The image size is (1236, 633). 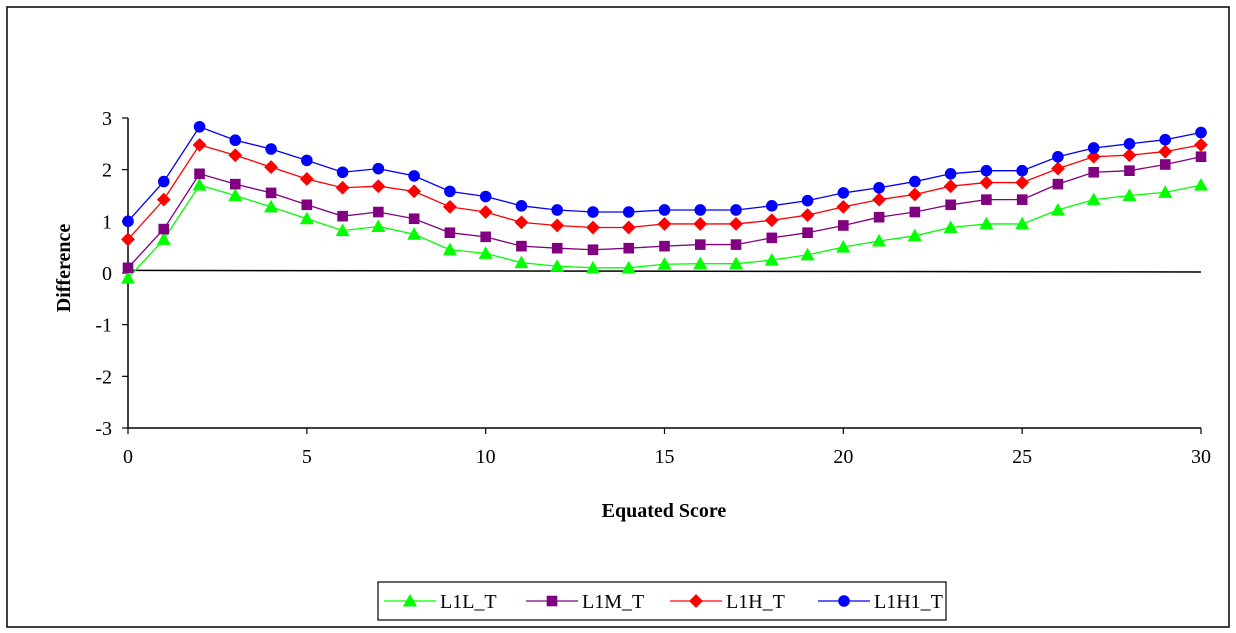 What do you see at coordinates (664, 271) in the screenshot?
I see `reference-line` at bounding box center [664, 271].